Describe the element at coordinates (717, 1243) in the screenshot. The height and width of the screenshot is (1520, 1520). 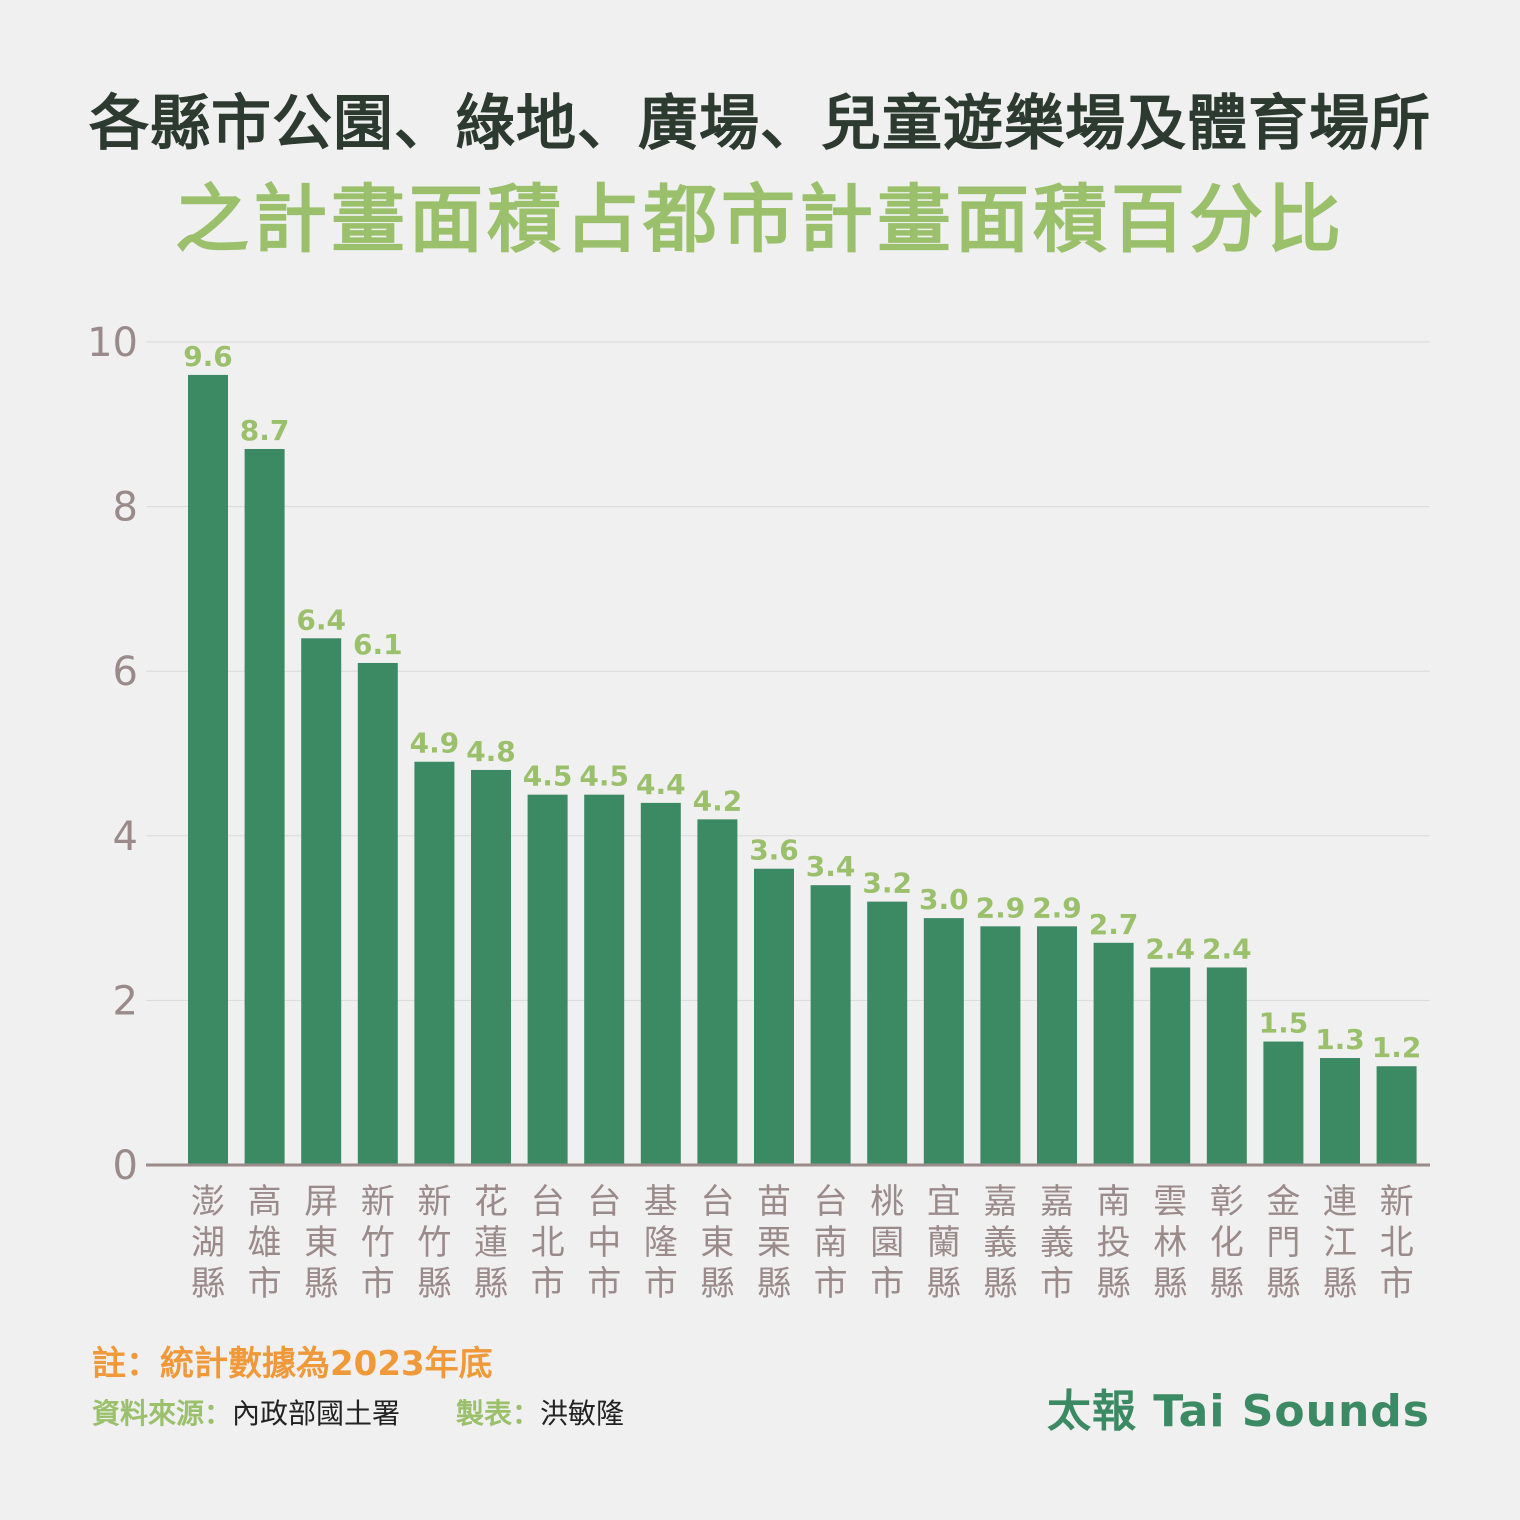
I see `x-tick-label: 台東縣` at that location.